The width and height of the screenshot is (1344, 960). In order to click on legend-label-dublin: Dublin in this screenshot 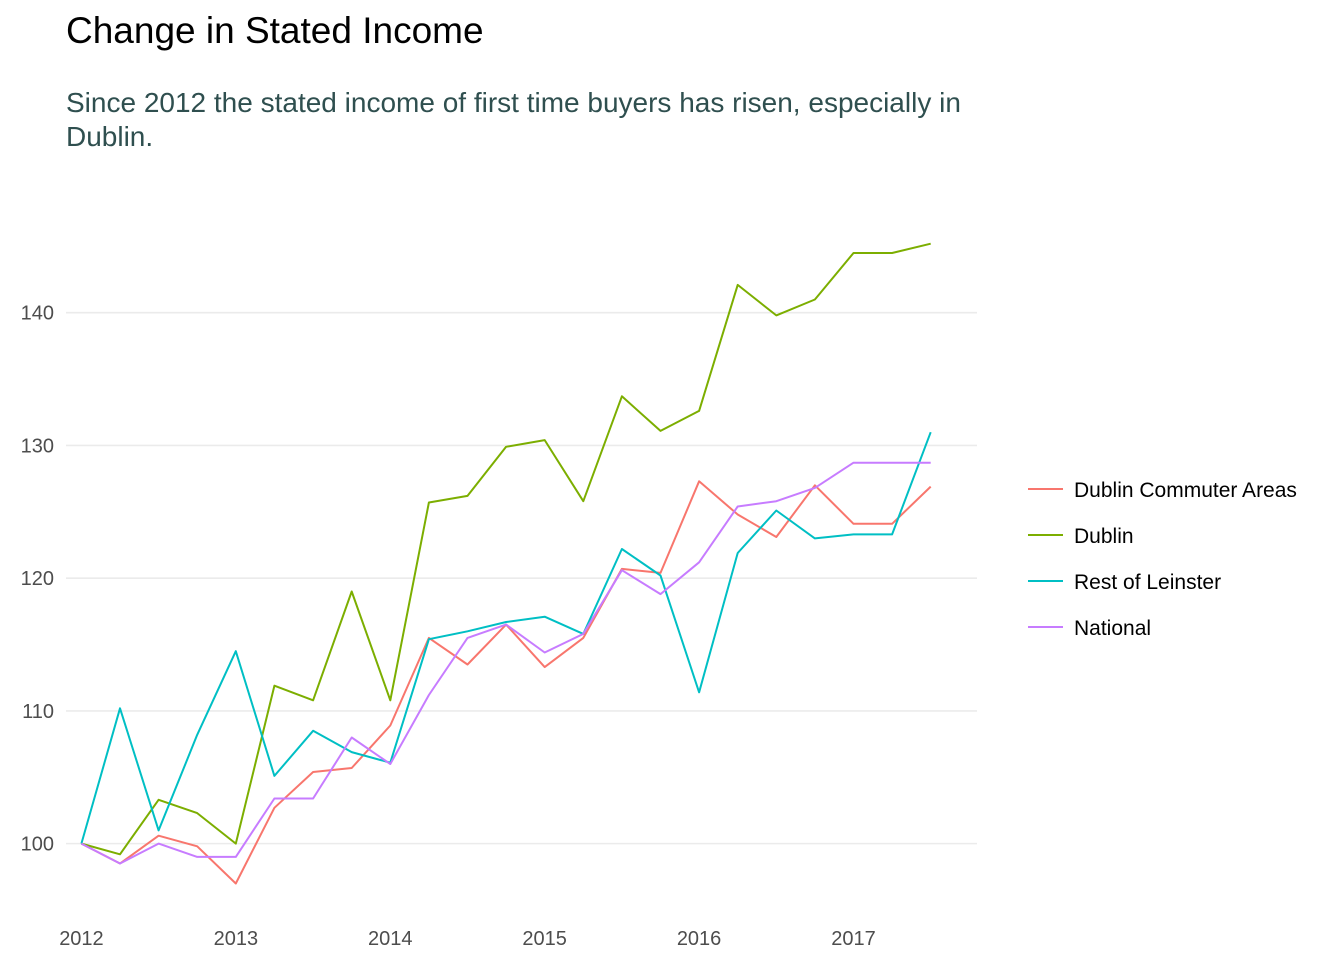, I will do `click(1104, 536)`.